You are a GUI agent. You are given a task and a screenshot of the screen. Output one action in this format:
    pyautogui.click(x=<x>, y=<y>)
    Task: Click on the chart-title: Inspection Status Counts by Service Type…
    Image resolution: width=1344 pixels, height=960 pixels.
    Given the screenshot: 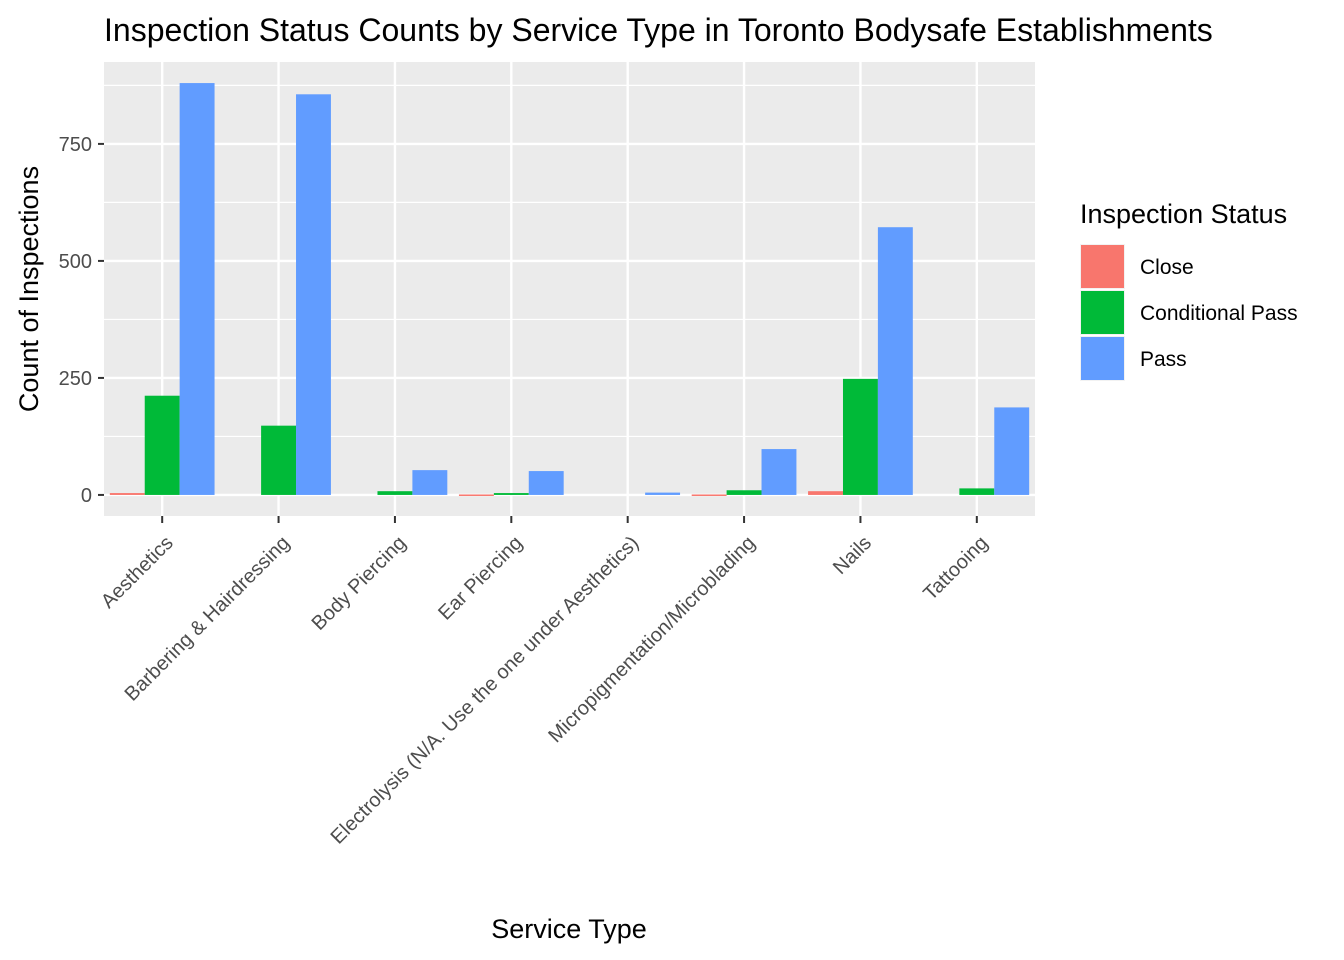 What is the action you would take?
    pyautogui.click(x=658, y=30)
    